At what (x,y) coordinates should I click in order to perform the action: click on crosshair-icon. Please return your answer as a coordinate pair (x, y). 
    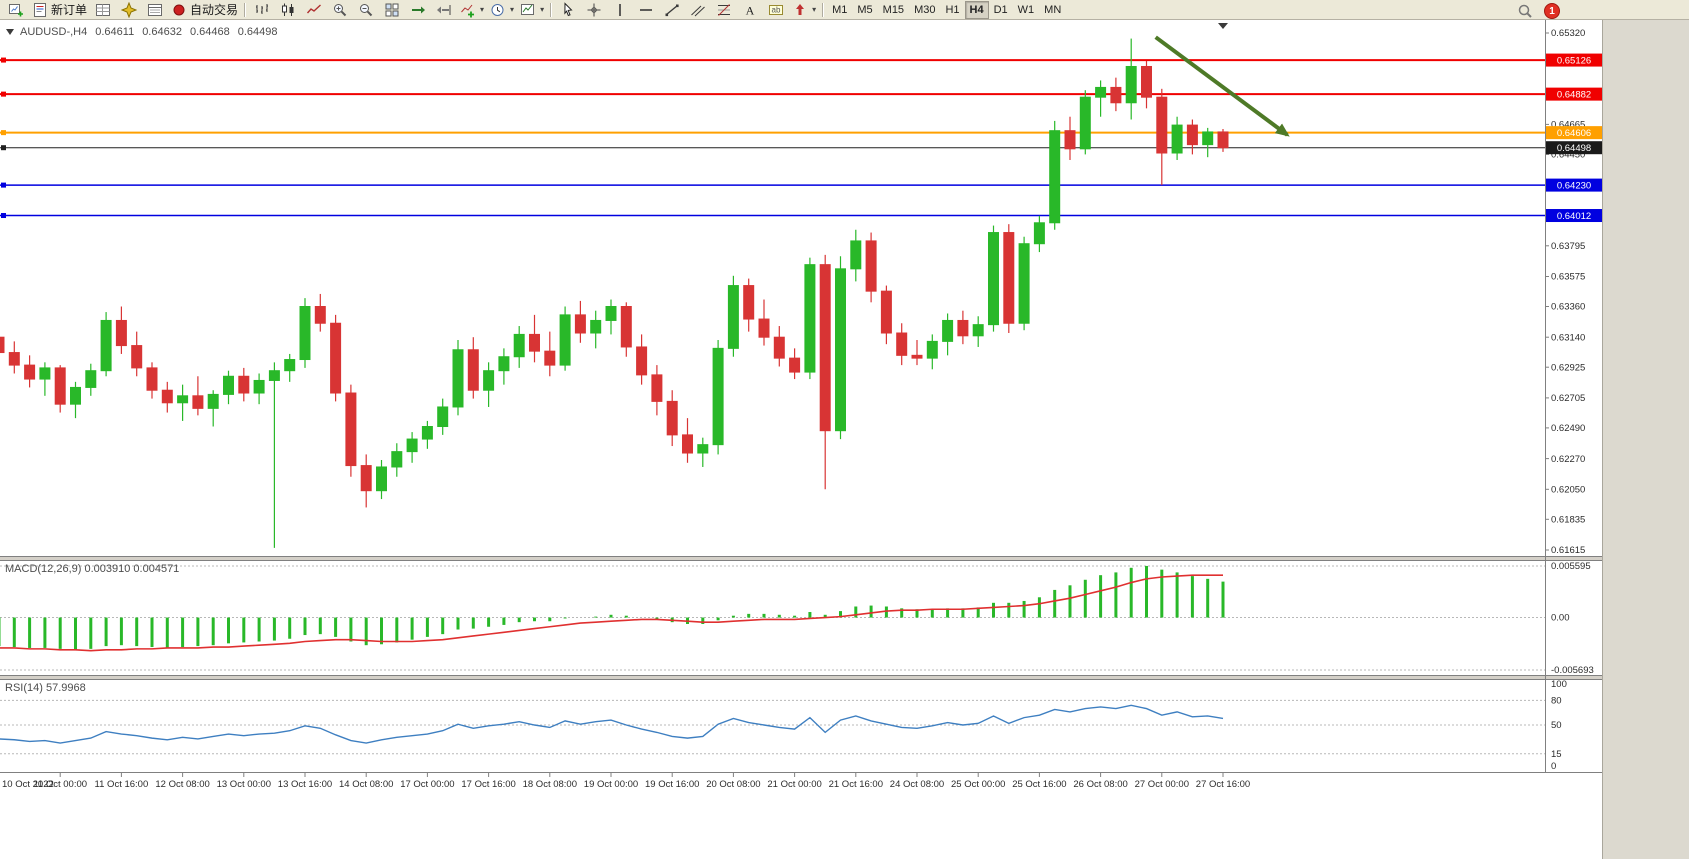
    Looking at the image, I should click on (594, 10).